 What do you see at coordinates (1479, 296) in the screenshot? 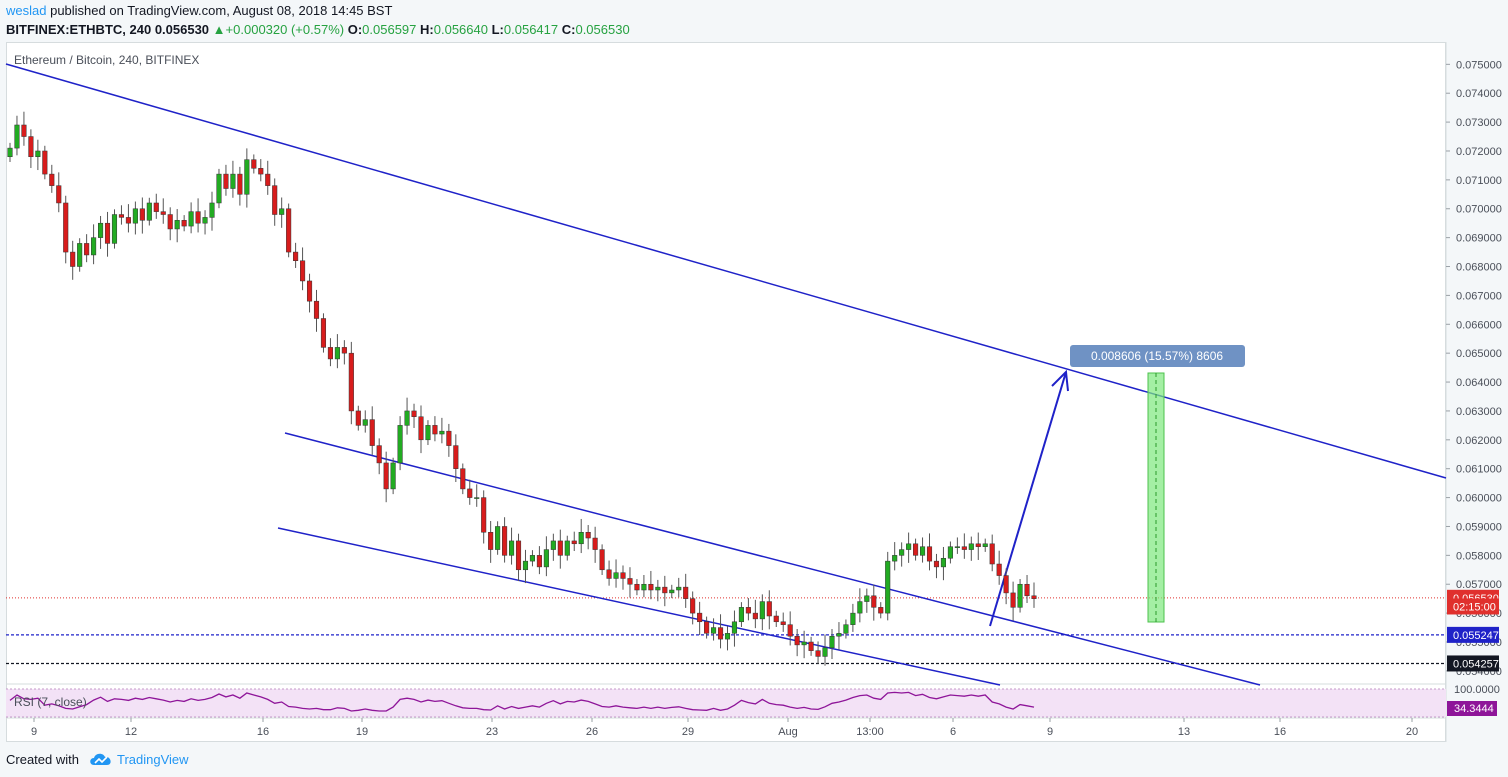
I see `y-tick-label: 0.067000` at bounding box center [1479, 296].